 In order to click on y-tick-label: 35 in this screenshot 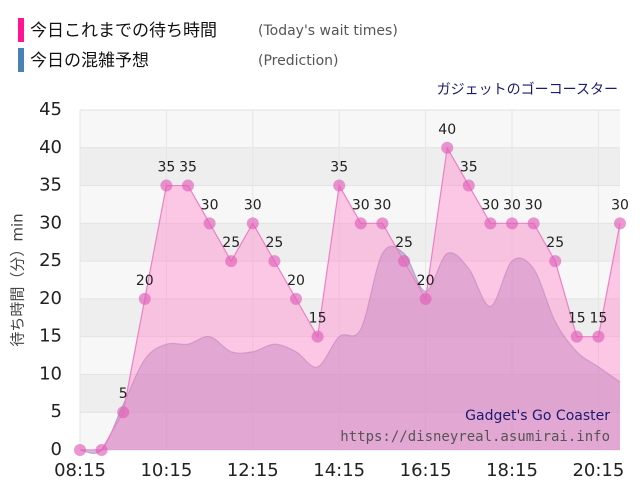, I will do `click(50, 185)`.